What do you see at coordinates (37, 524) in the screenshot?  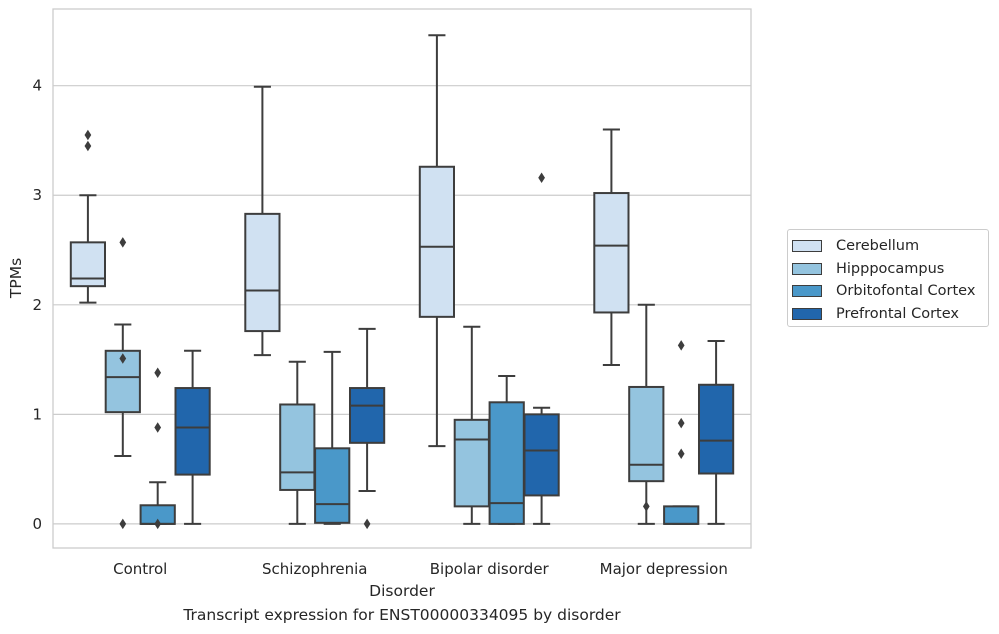 I see `y-tick-label: 0` at bounding box center [37, 524].